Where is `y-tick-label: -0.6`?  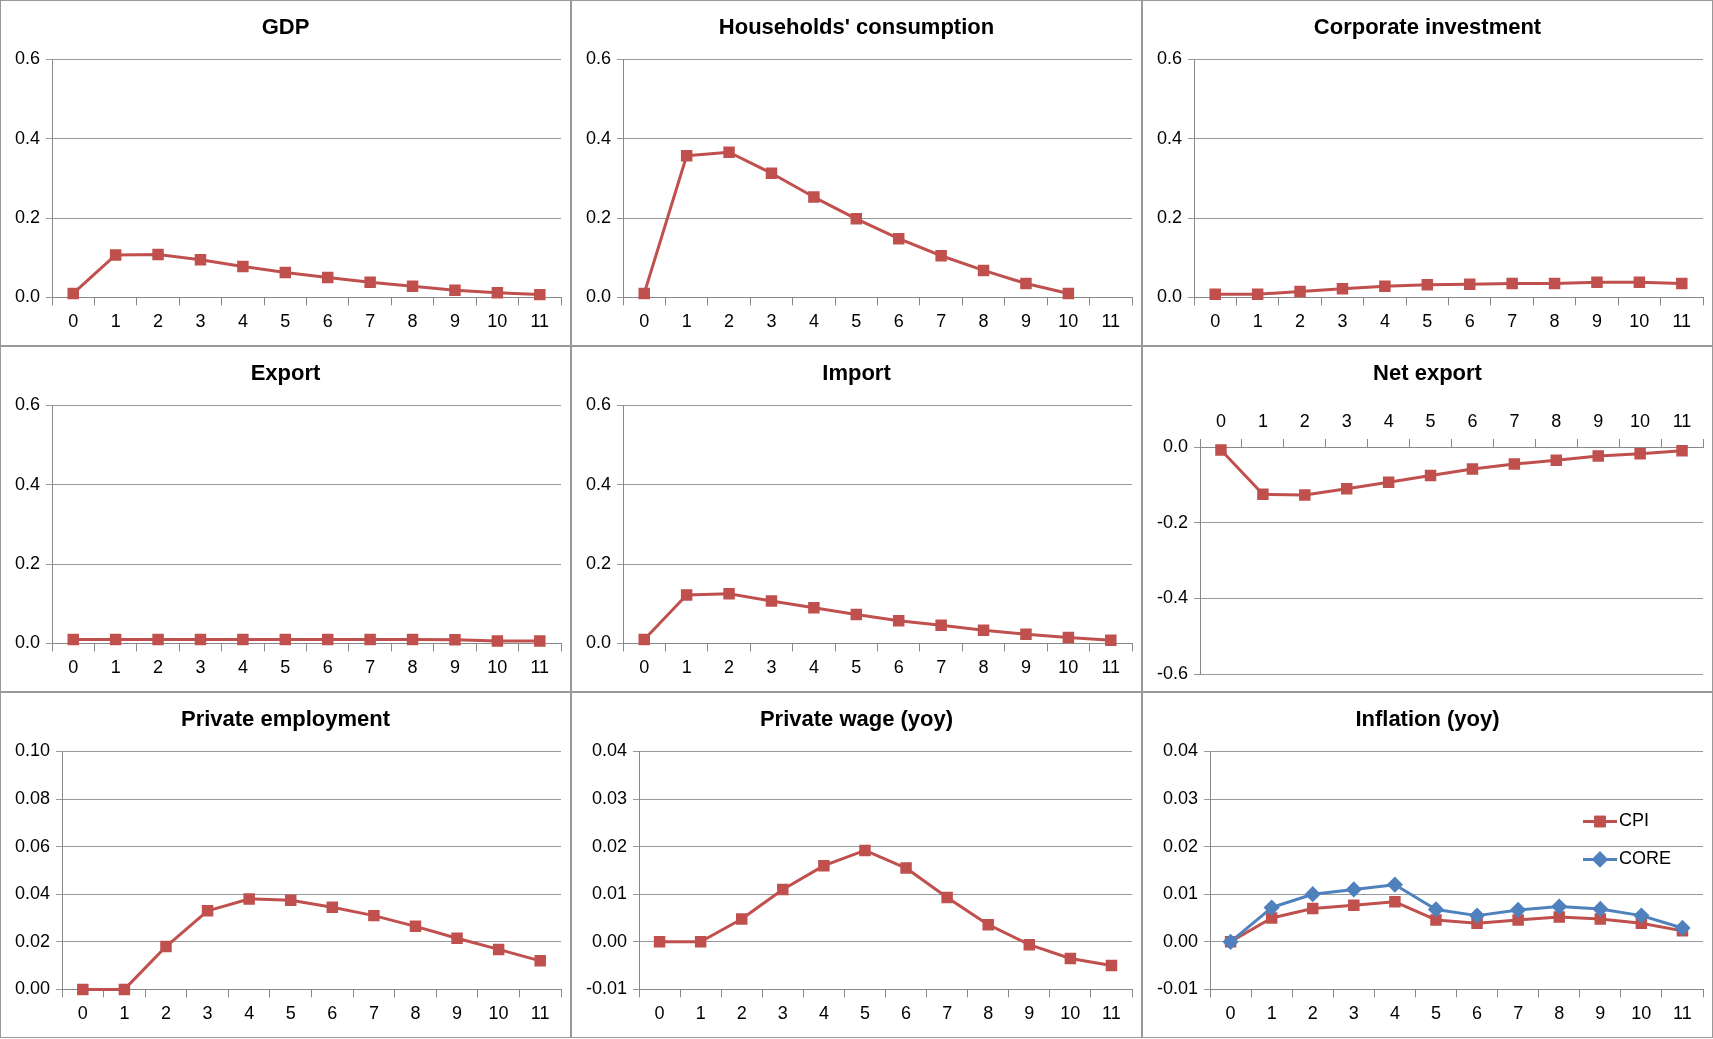
y-tick-label: -0.6 is located at coordinates (1172, 673).